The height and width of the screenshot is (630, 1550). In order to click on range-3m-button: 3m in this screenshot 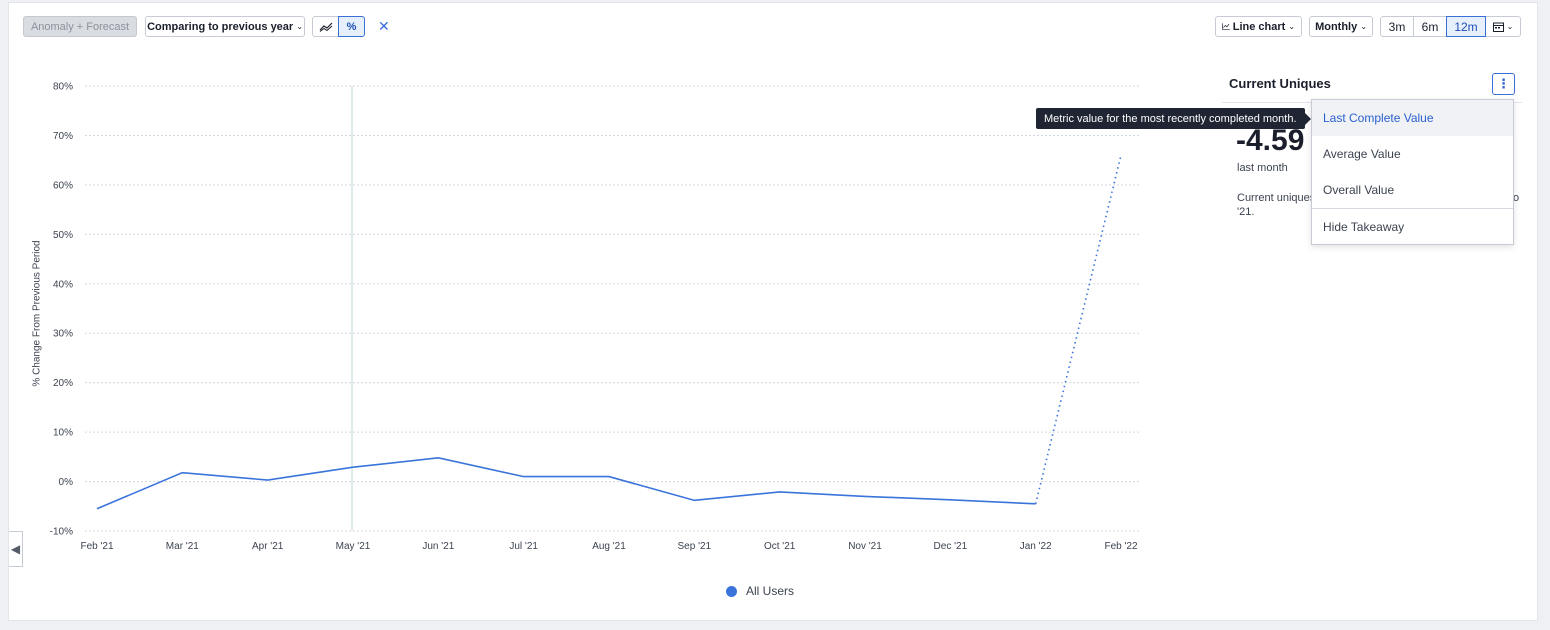, I will do `click(1397, 26)`.